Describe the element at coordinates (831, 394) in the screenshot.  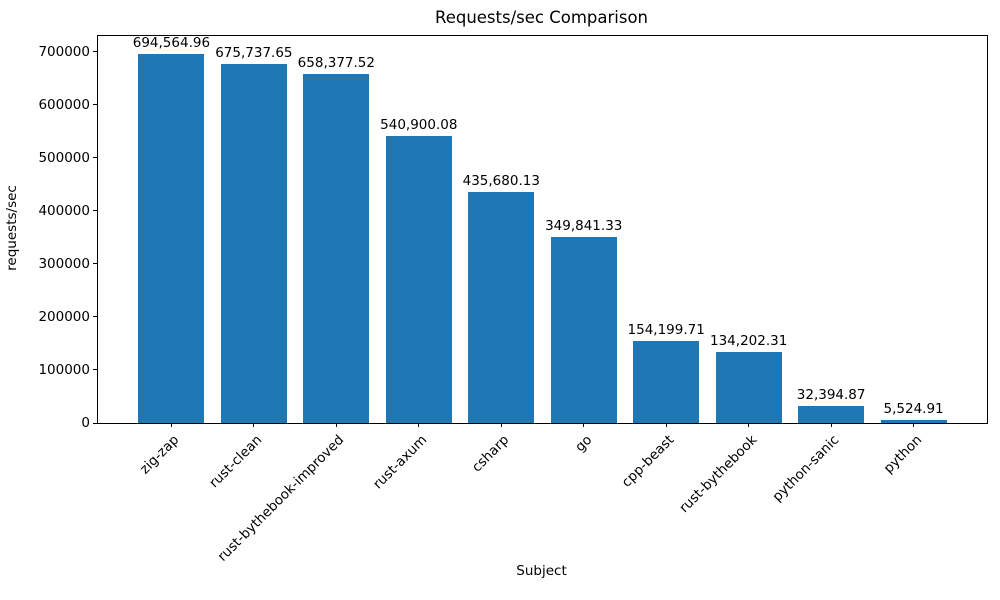
I see `bar-value-label: 32,394.87` at that location.